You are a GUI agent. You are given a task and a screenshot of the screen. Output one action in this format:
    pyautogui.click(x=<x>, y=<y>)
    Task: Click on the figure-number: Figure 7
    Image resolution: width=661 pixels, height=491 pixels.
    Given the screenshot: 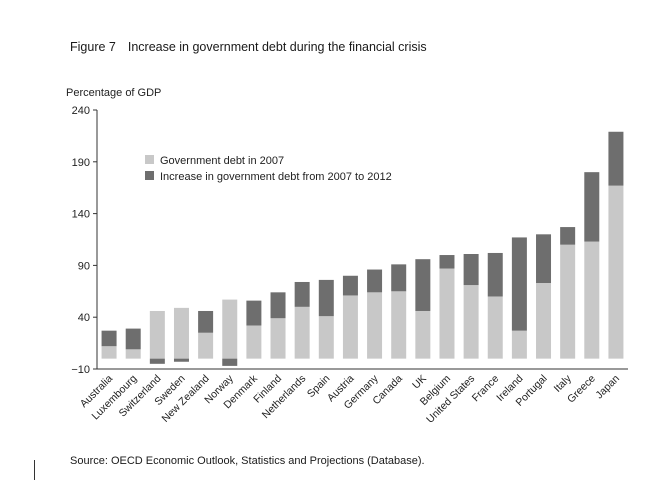 What is the action you would take?
    pyautogui.click(x=93, y=47)
    